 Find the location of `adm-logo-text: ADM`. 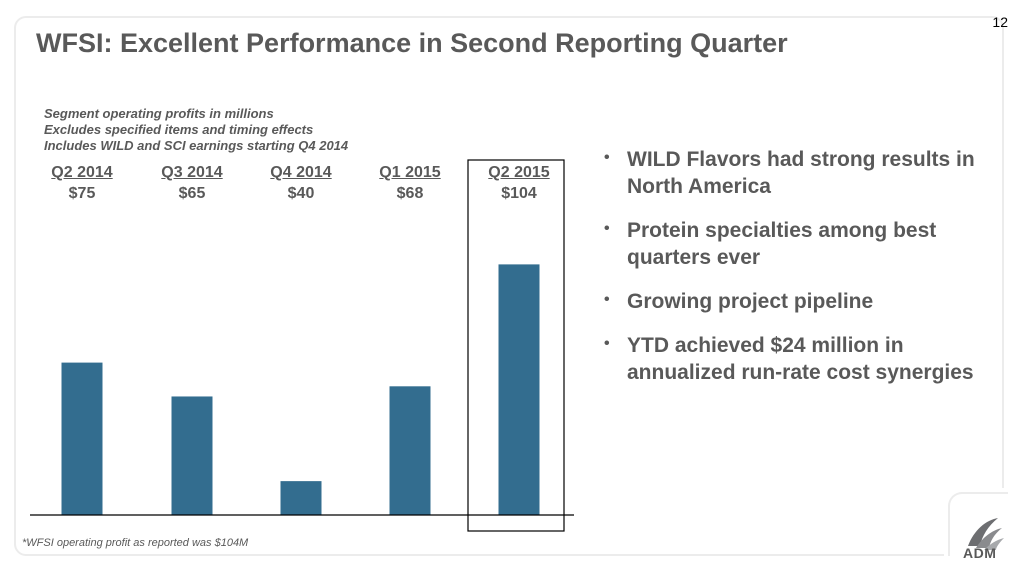

adm-logo-text: ADM is located at coordinates (980, 553).